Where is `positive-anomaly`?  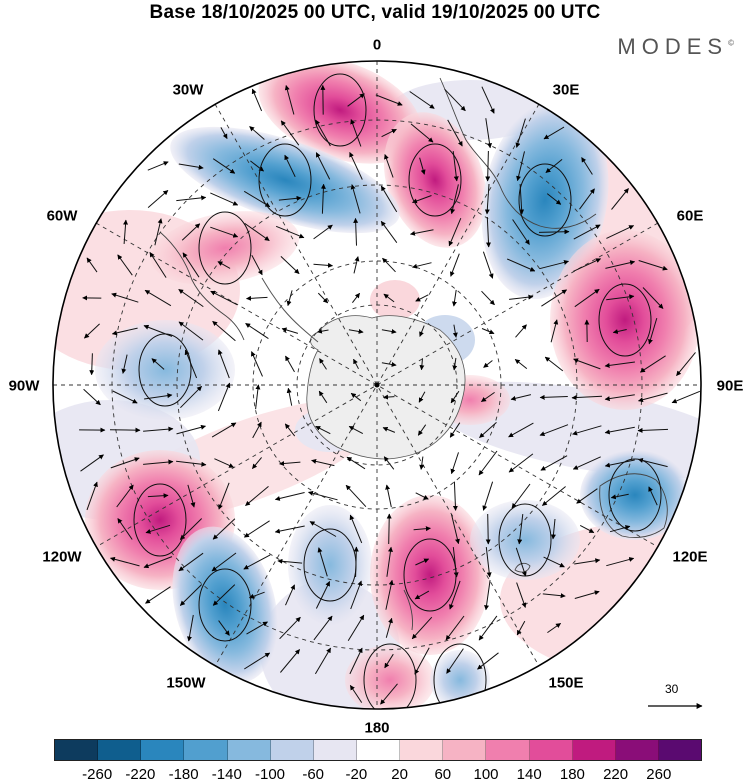 positive-anomaly is located at coordinates (340, 112).